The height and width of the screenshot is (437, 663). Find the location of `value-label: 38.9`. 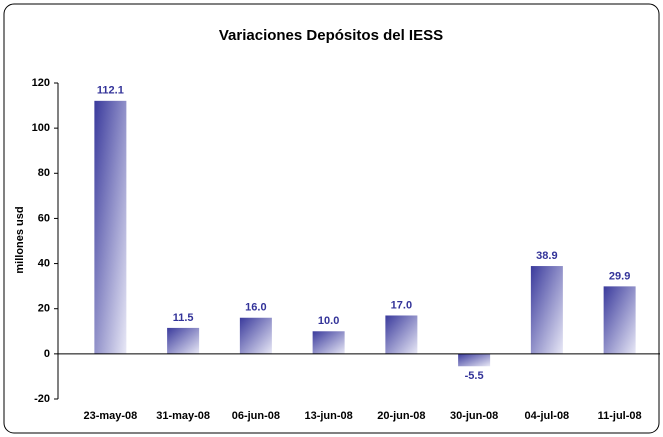

value-label: 38.9 is located at coordinates (546, 256).